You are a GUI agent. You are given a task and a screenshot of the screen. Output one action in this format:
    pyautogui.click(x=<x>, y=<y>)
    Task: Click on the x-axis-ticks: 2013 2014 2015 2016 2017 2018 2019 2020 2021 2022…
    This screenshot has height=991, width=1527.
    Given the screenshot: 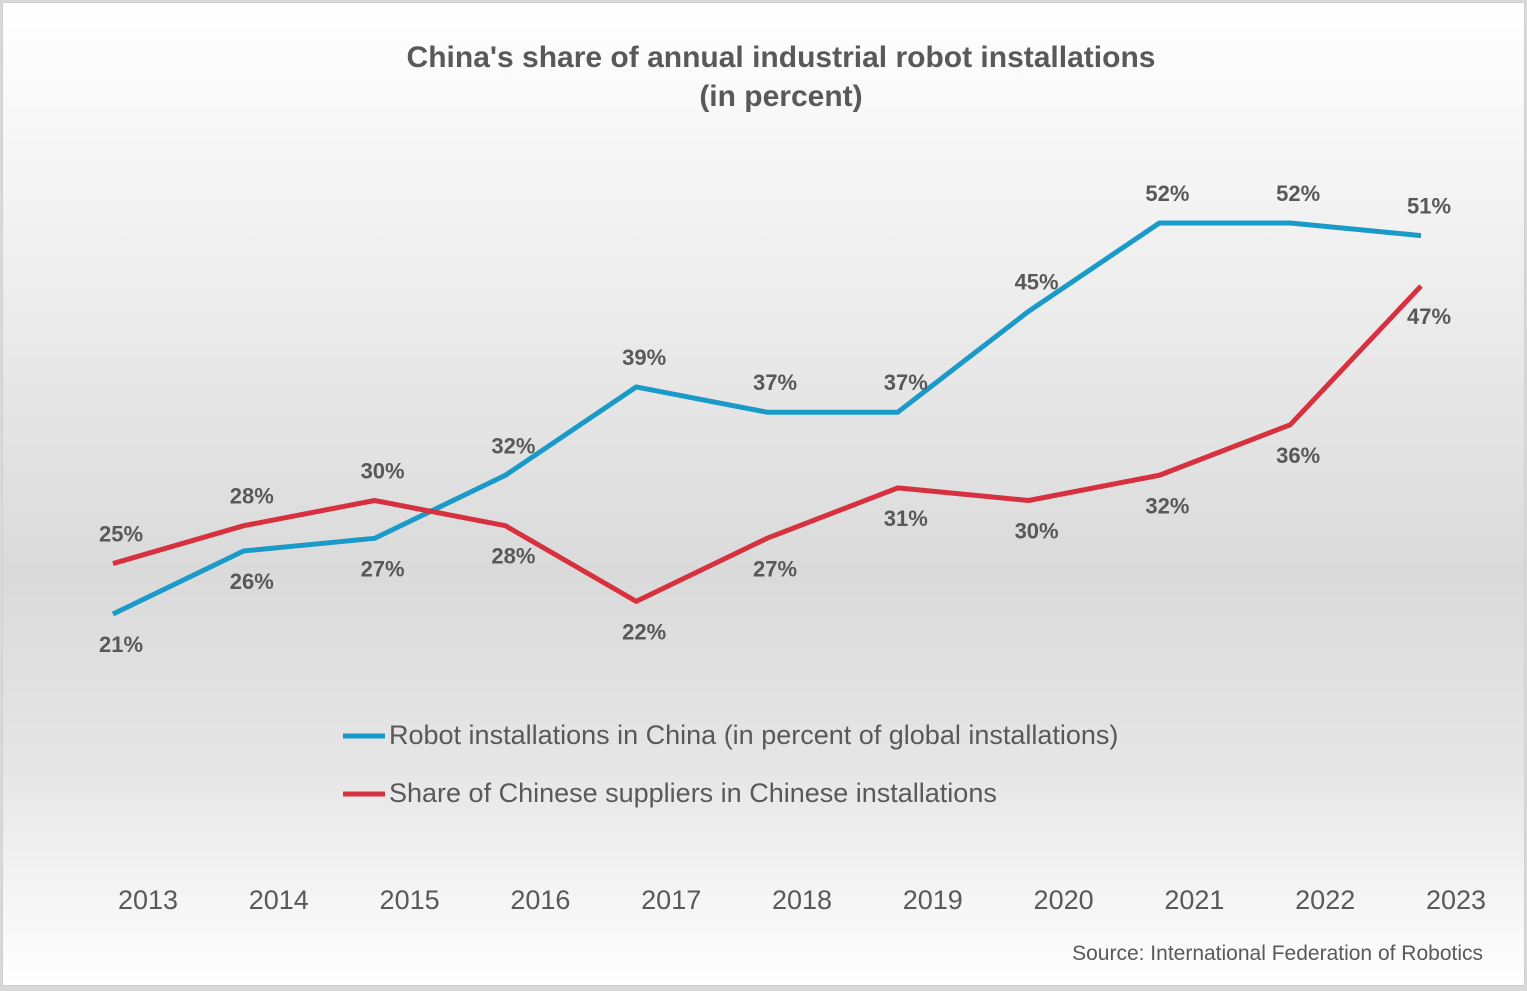 What is the action you would take?
    pyautogui.click(x=802, y=900)
    